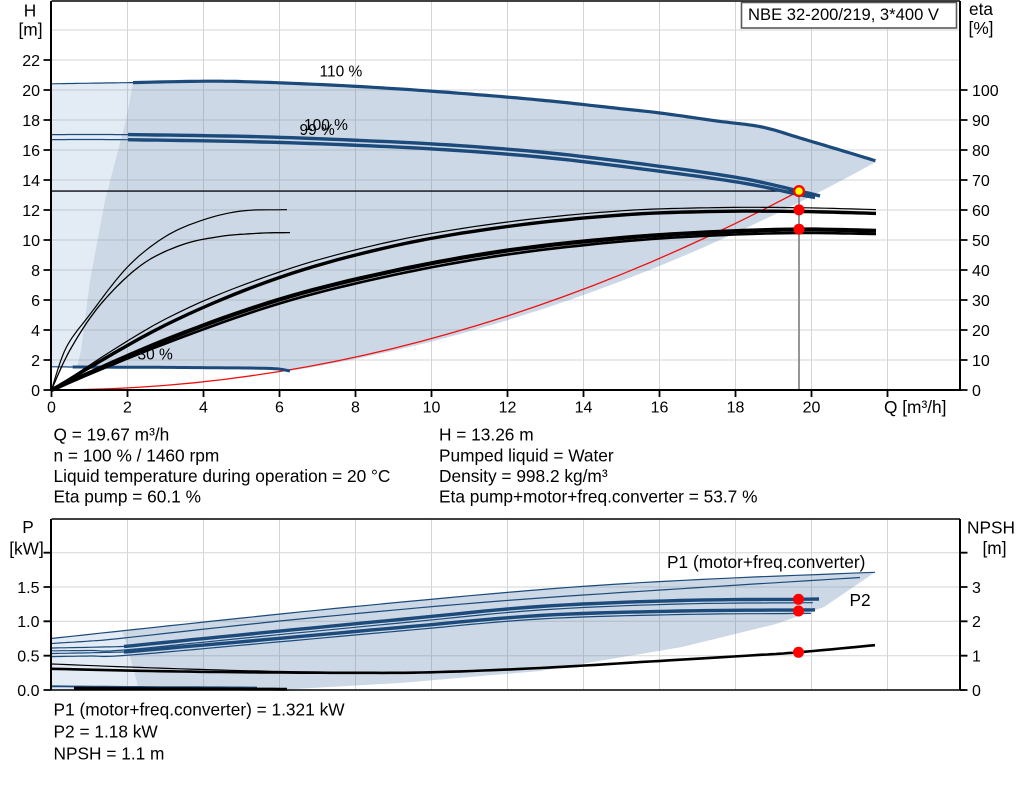  I want to click on svg-text: Q [m³/h], so click(915, 407).